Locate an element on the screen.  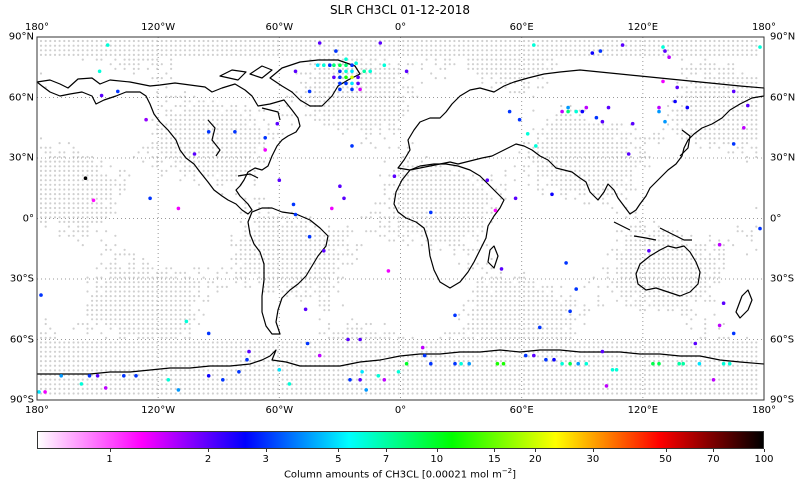
y-tick-label: 60°N is located at coordinates (783, 97).